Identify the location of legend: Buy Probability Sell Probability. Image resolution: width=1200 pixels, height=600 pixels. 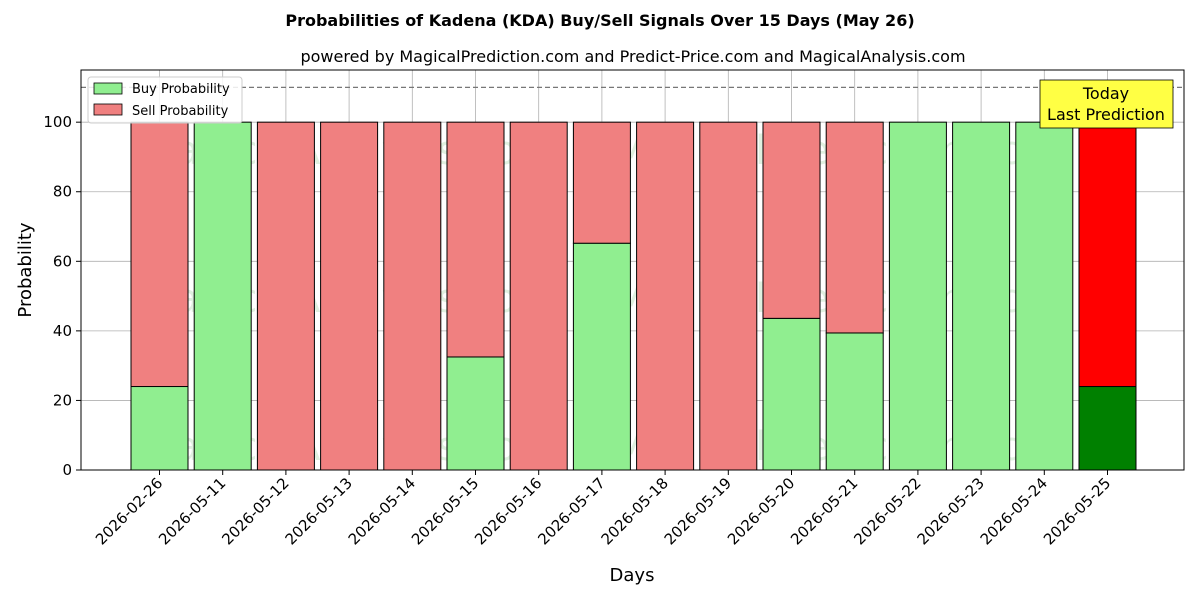
(165, 100).